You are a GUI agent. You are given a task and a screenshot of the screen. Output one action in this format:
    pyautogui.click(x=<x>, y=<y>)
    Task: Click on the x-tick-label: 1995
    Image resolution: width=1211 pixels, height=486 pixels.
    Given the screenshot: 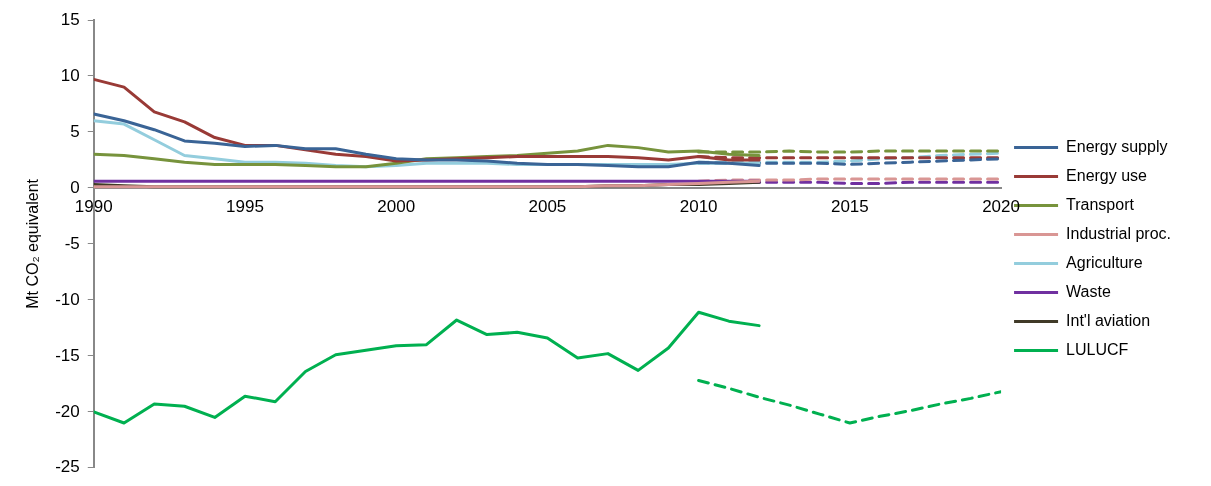 What is the action you would take?
    pyautogui.click(x=245, y=206)
    